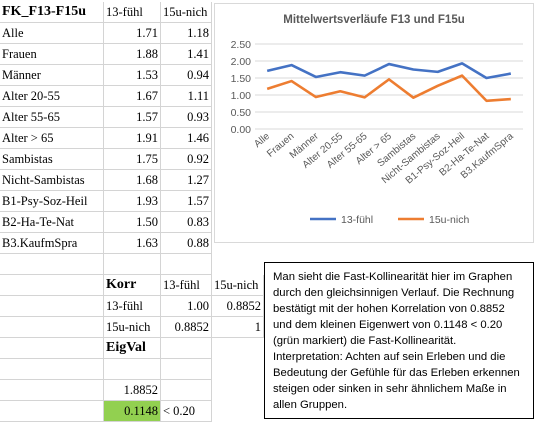 This screenshot has height=425, width=544. What do you see at coordinates (186, 12) in the screenshot?
I see `column-header-15u-nich: 15u-nich` at bounding box center [186, 12].